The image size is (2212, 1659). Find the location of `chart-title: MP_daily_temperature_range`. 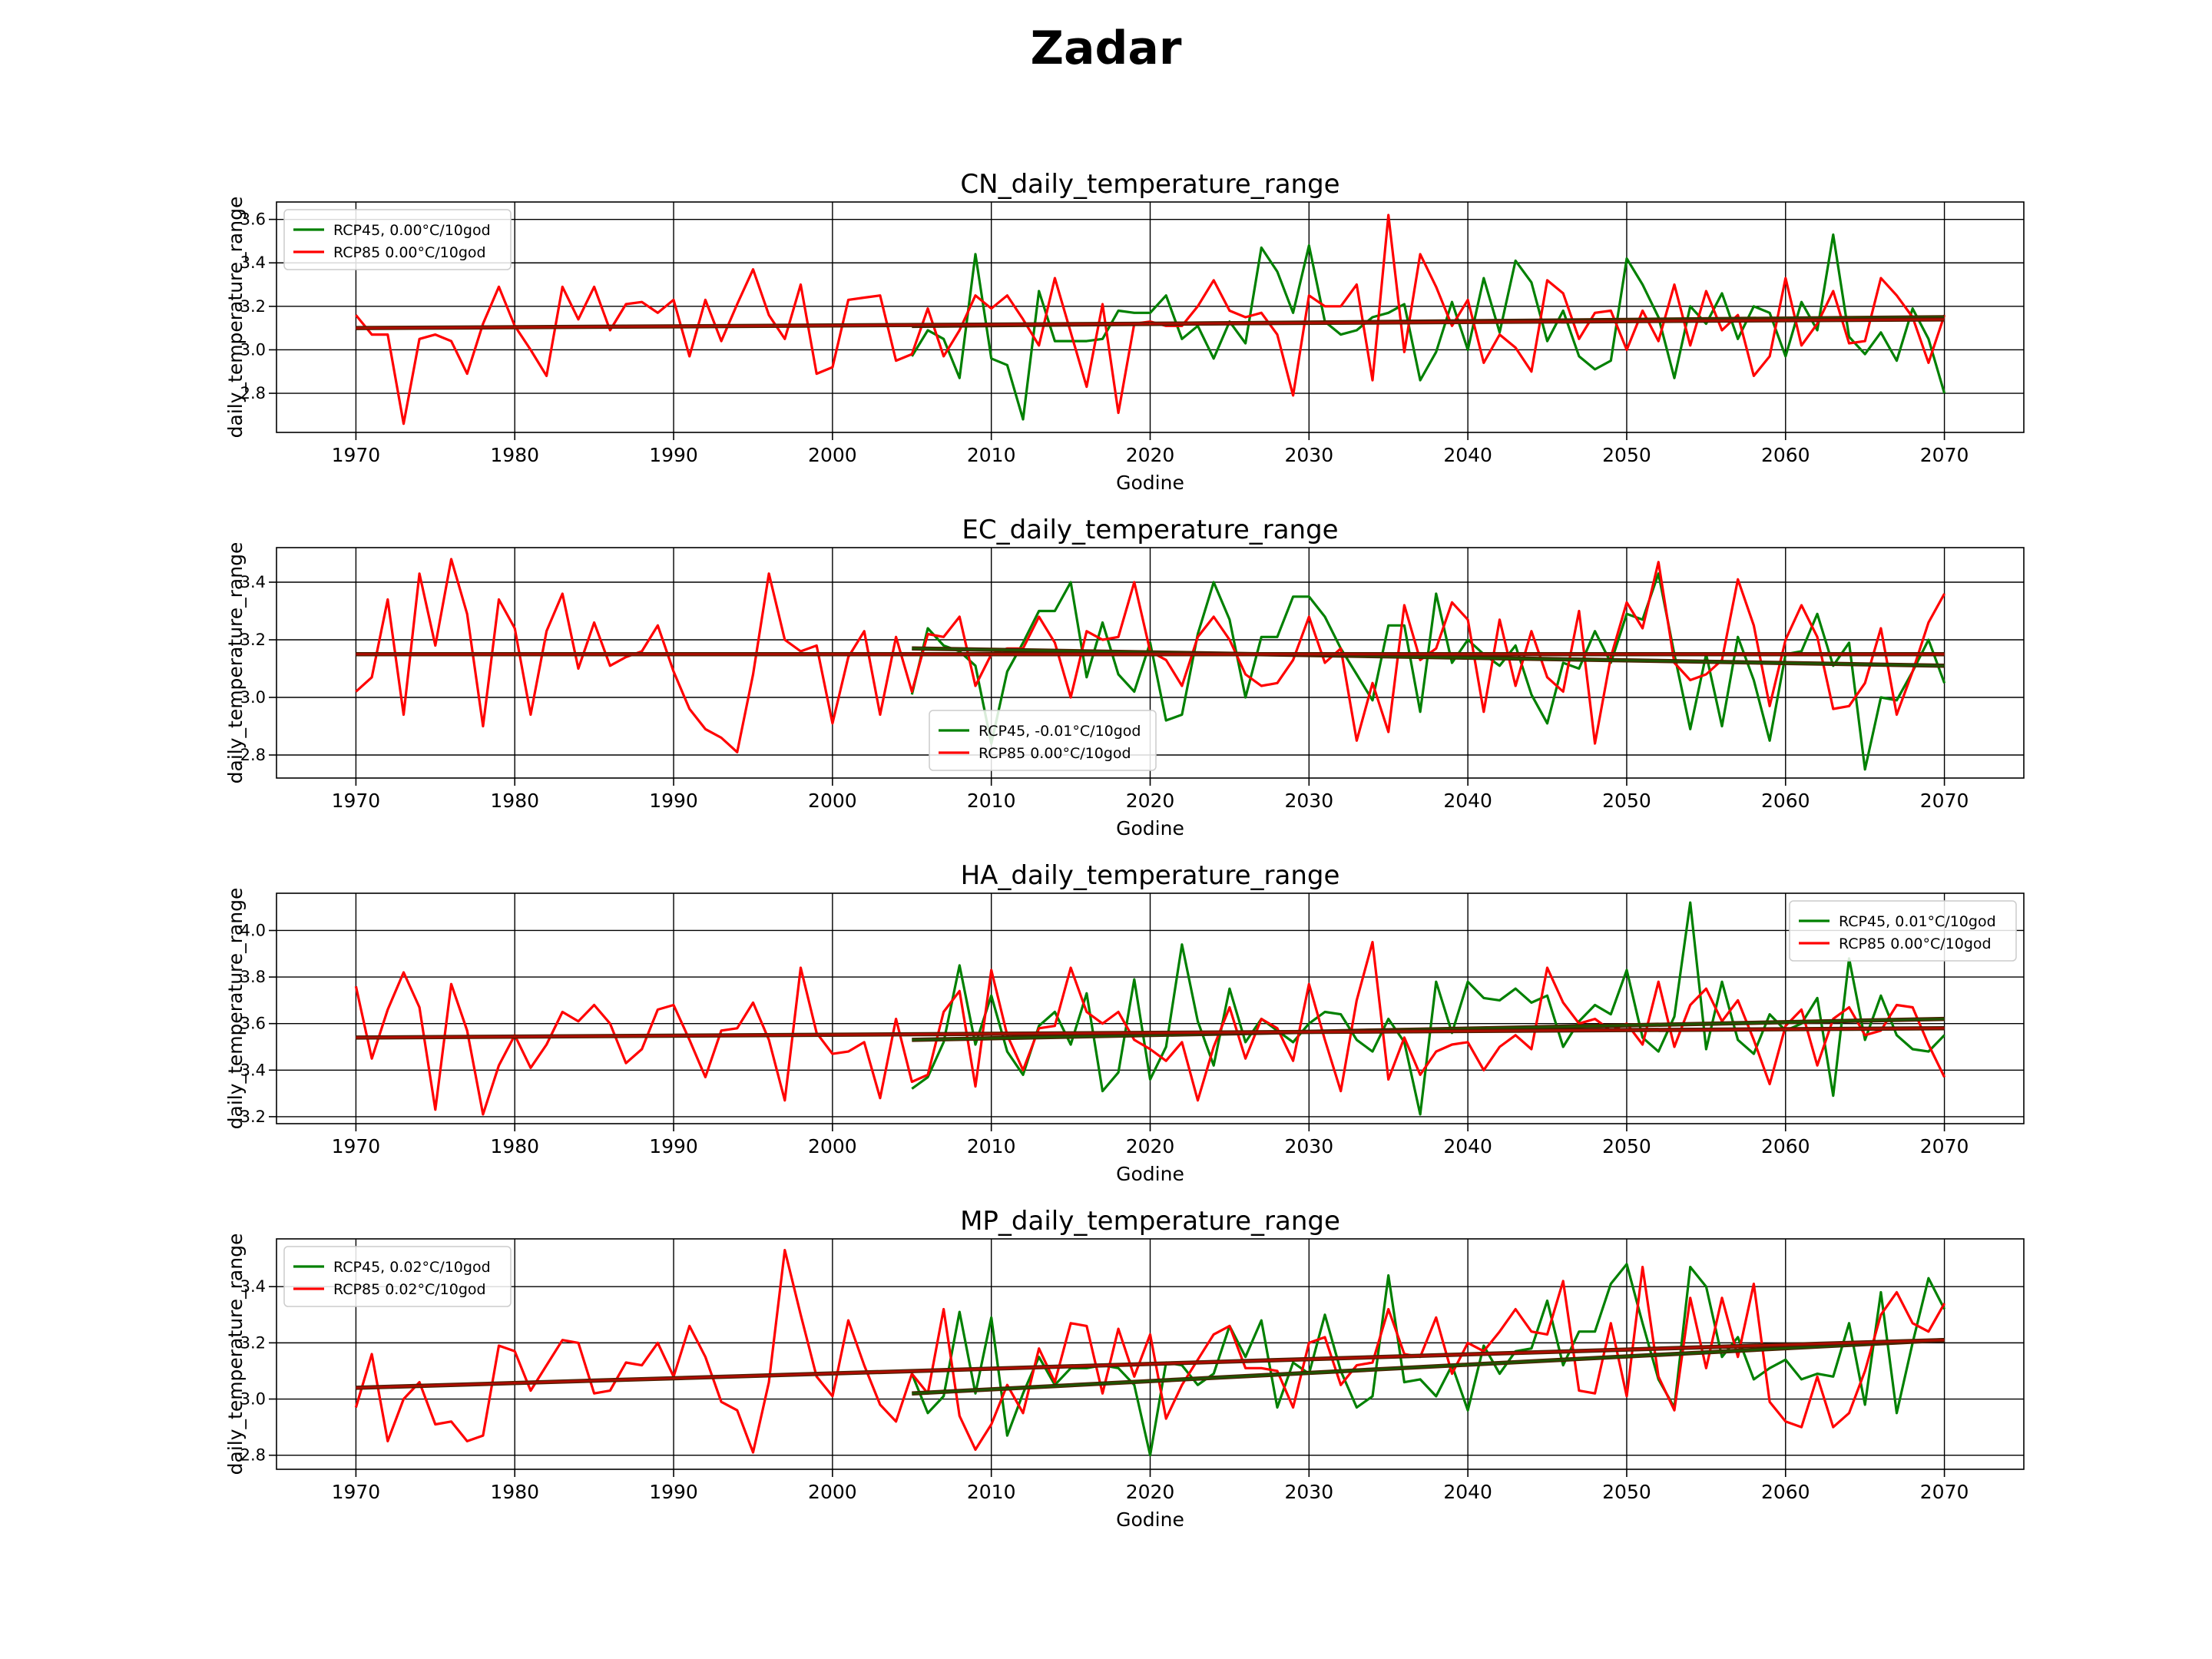

chart-title: MP_daily_temperature_range is located at coordinates (1150, 1221).